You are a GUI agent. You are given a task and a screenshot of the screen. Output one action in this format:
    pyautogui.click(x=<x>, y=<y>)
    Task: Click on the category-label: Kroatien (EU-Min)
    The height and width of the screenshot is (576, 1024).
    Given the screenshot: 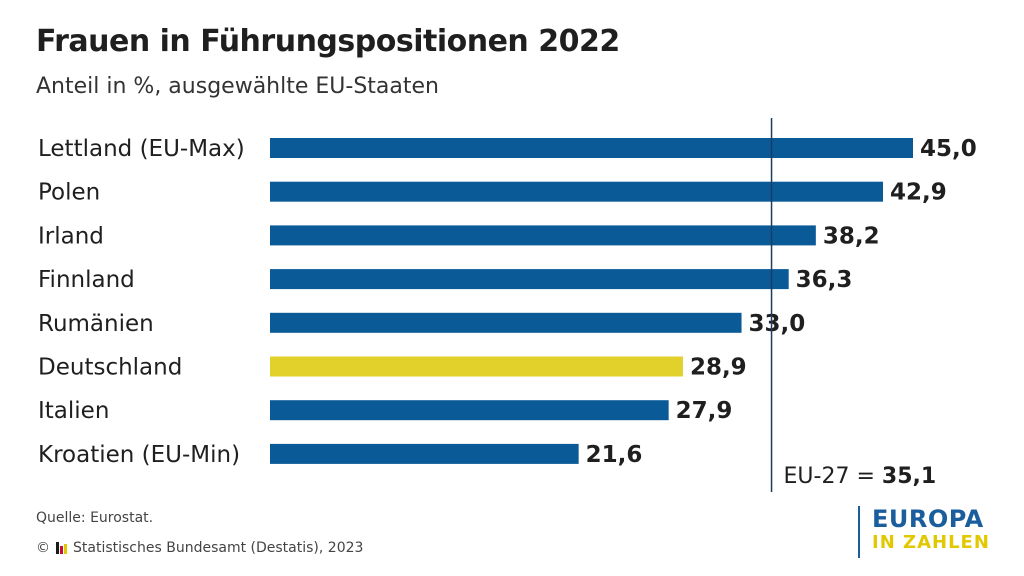 What is the action you would take?
    pyautogui.click(x=139, y=455)
    